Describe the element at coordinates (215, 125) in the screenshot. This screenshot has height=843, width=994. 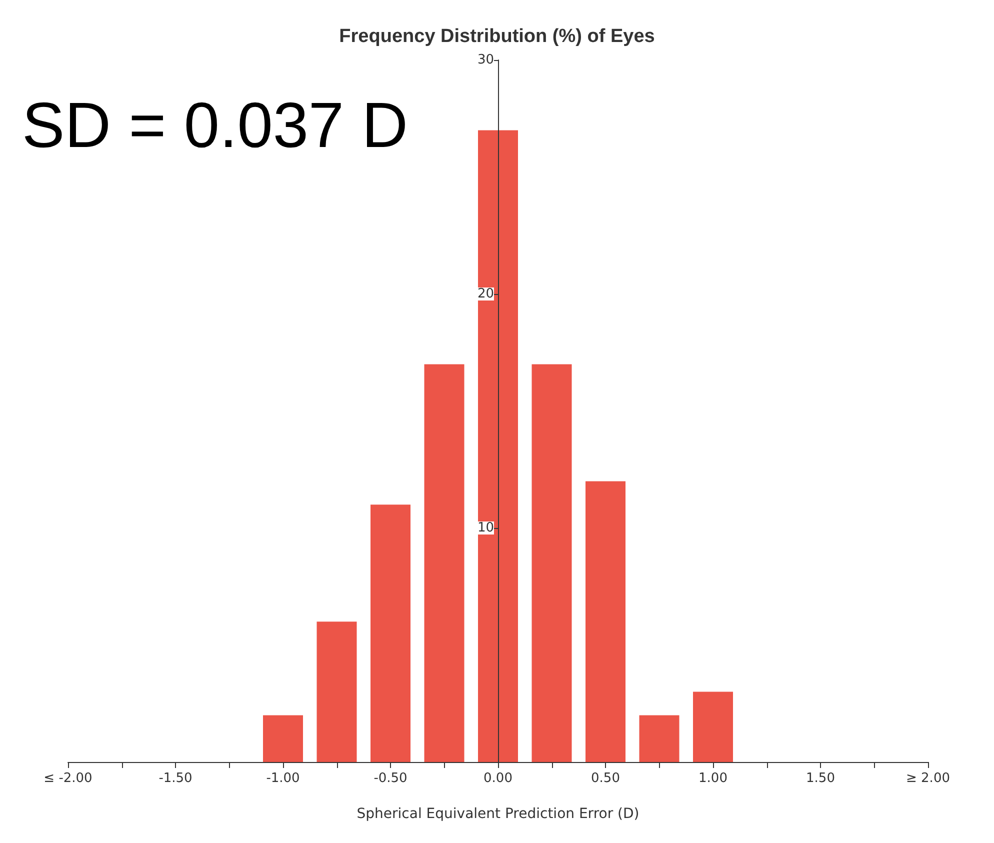
I see `annotation: SD = 0.037 D` at that location.